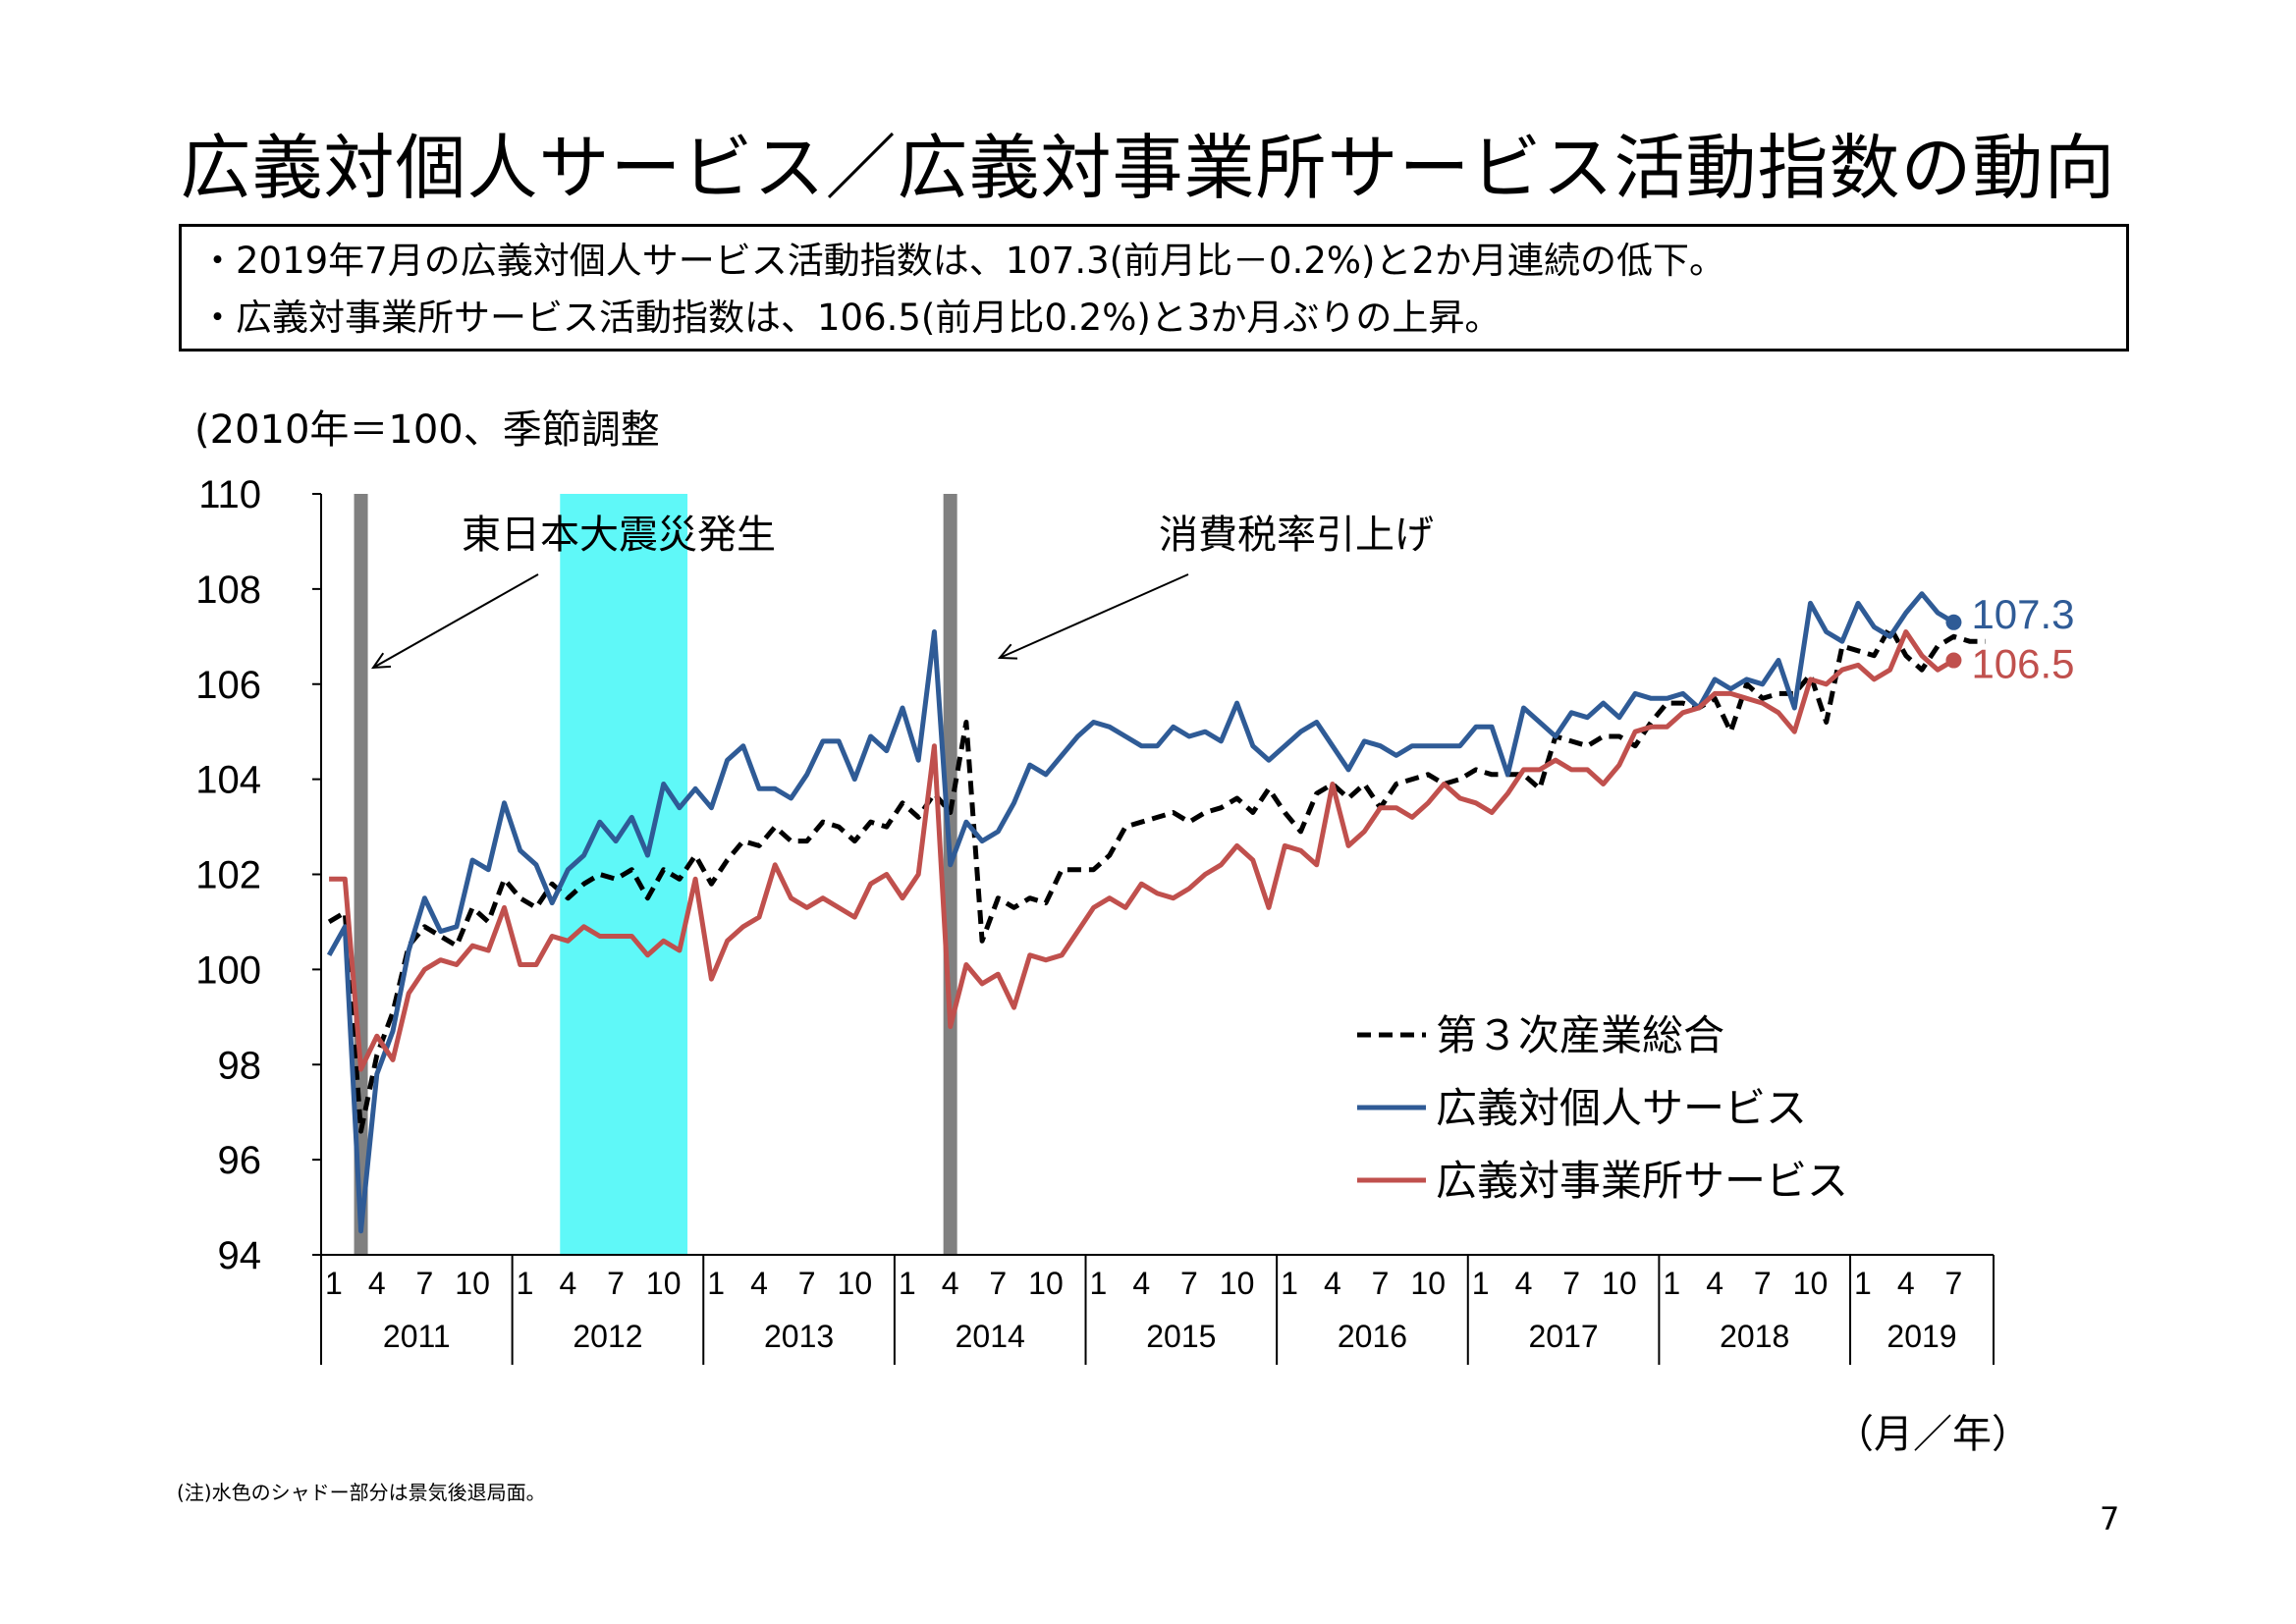 This screenshot has height=1624, width=2296. What do you see at coordinates (228, 875) in the screenshot?
I see `y-tick-label: 102` at bounding box center [228, 875].